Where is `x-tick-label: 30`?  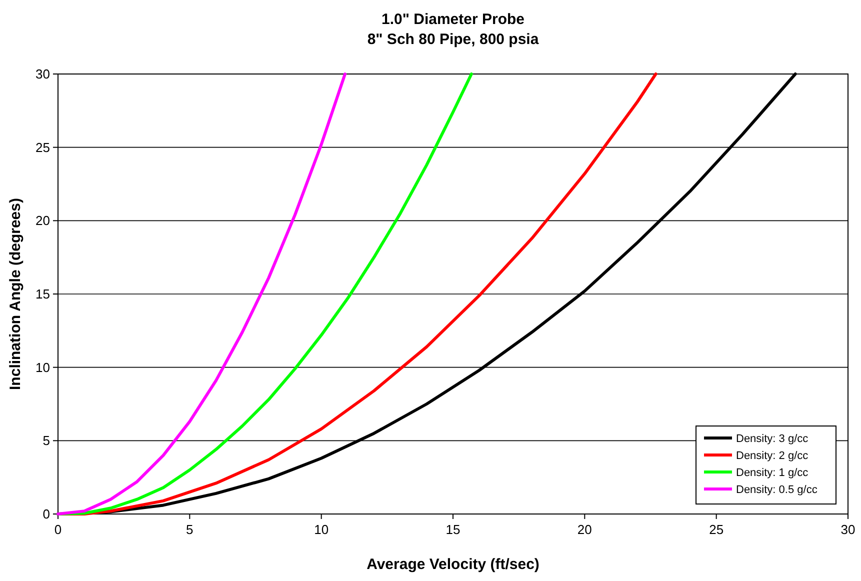
x-tick-label: 30 is located at coordinates (848, 529).